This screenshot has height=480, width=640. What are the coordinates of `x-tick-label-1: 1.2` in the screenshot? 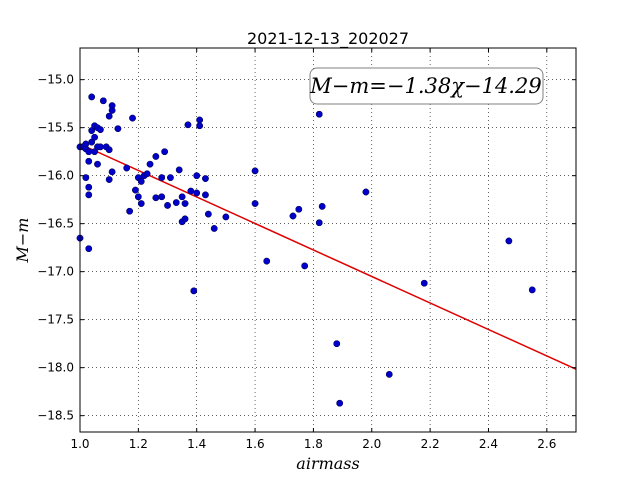 It's located at (138, 444).